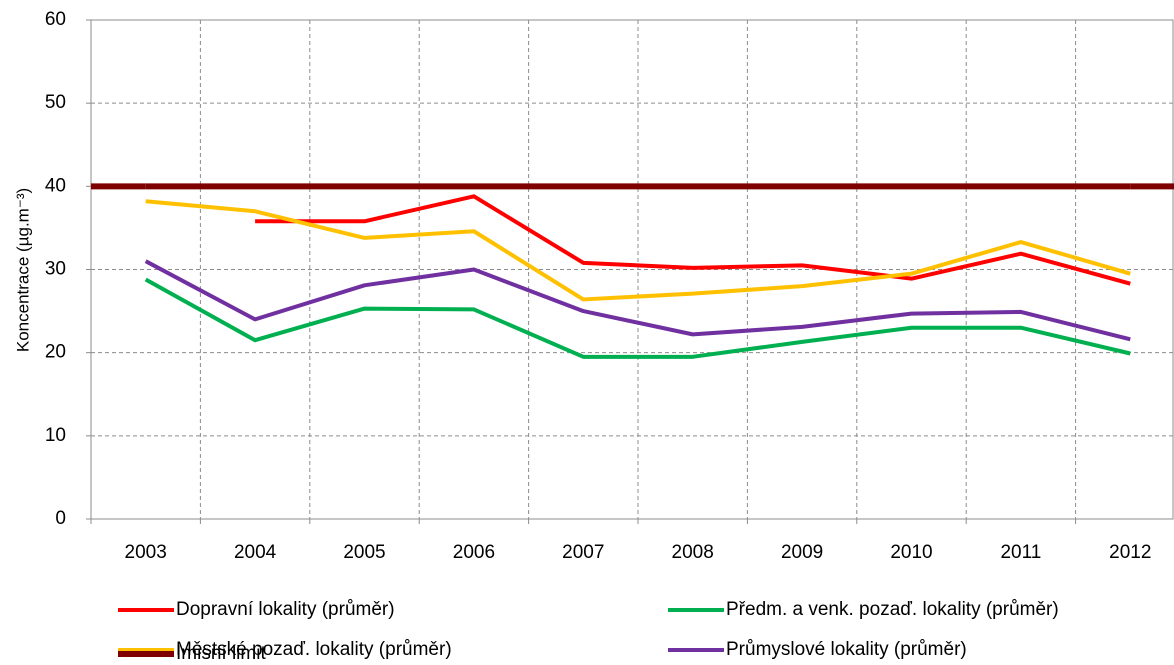 The image size is (1174, 665). I want to click on x-tick-label: 2009, so click(802, 552).